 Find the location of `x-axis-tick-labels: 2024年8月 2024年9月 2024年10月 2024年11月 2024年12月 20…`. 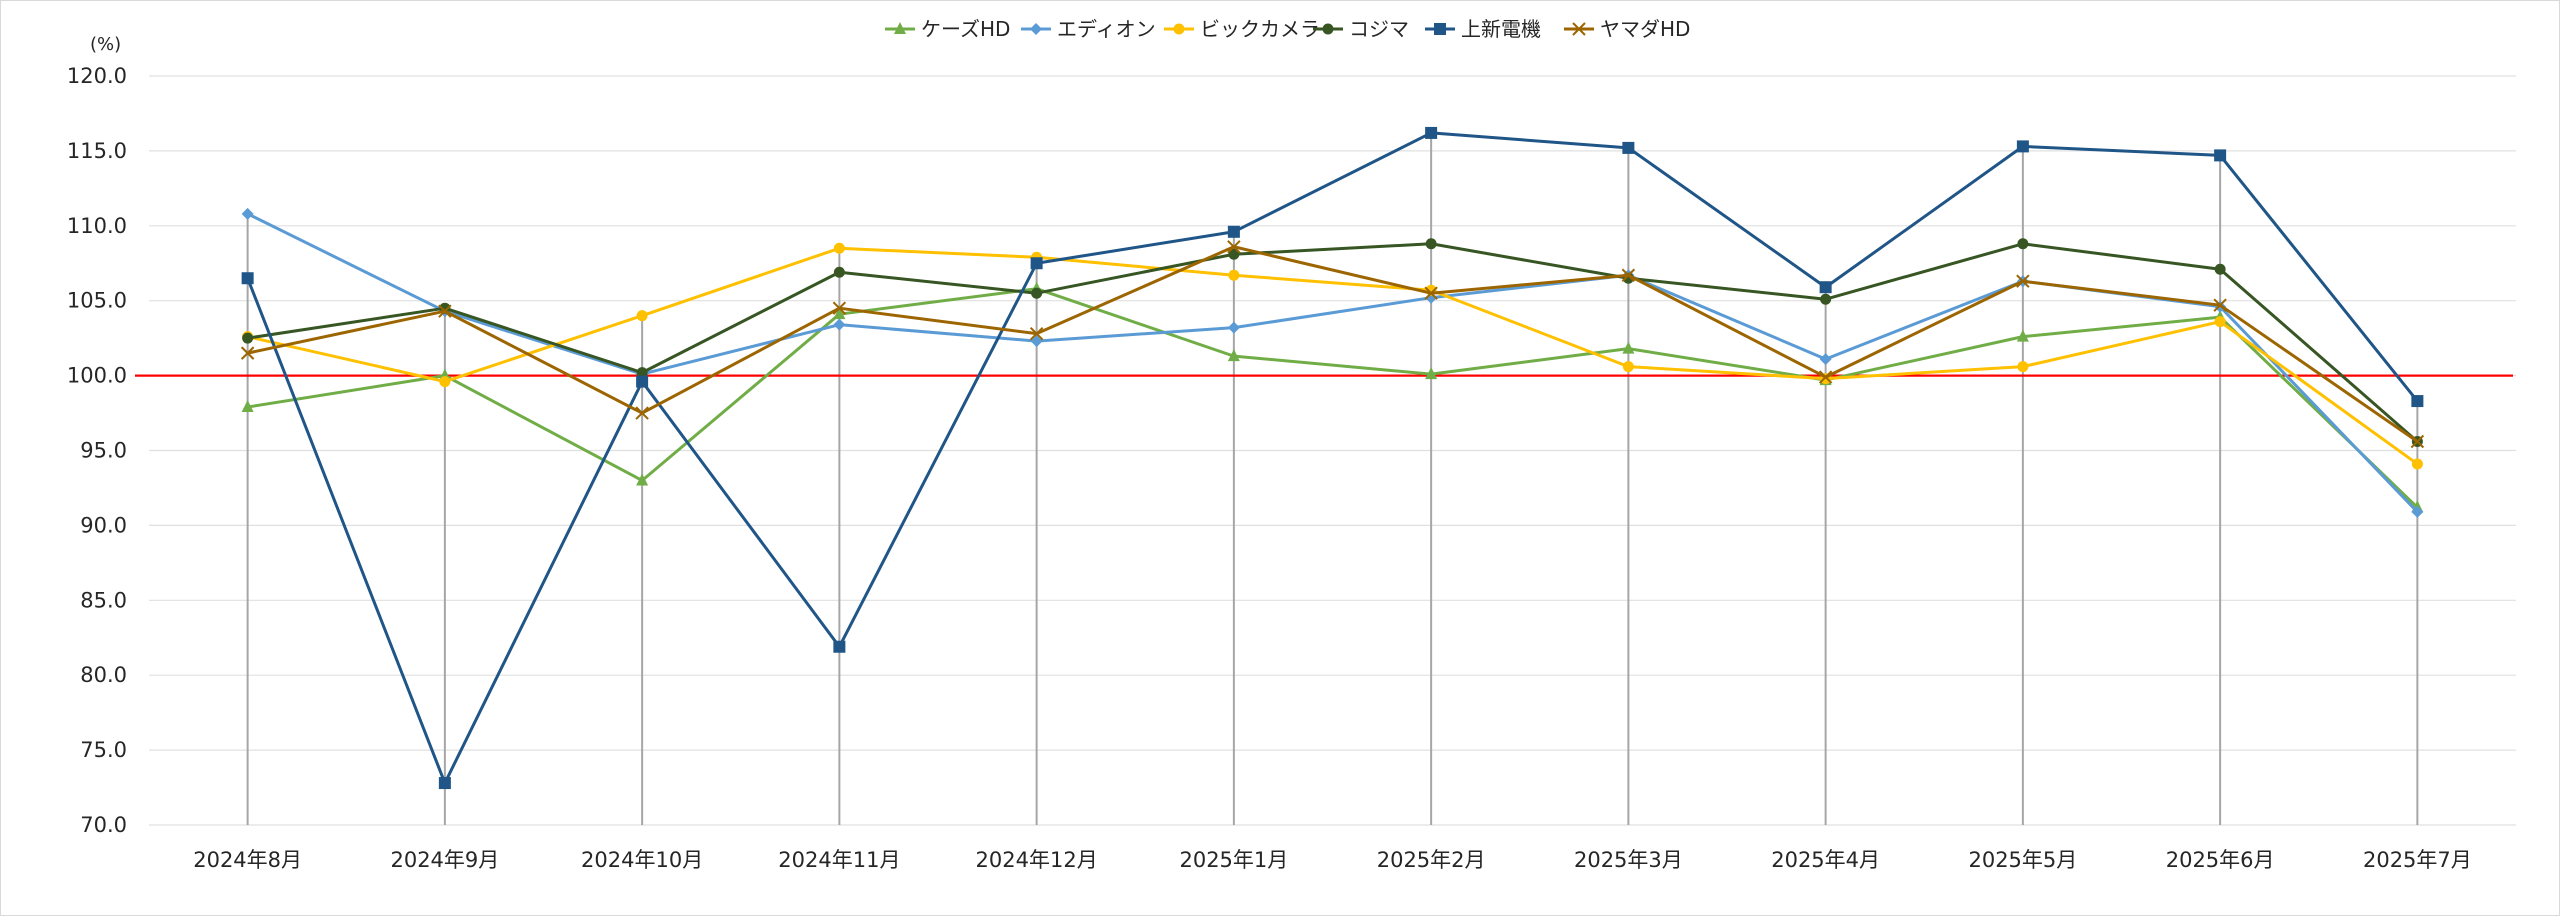

x-axis-tick-labels: 2024年8月 2024年9月 2024年10月 2024年11月 2024年12月 20… is located at coordinates (1332, 860).